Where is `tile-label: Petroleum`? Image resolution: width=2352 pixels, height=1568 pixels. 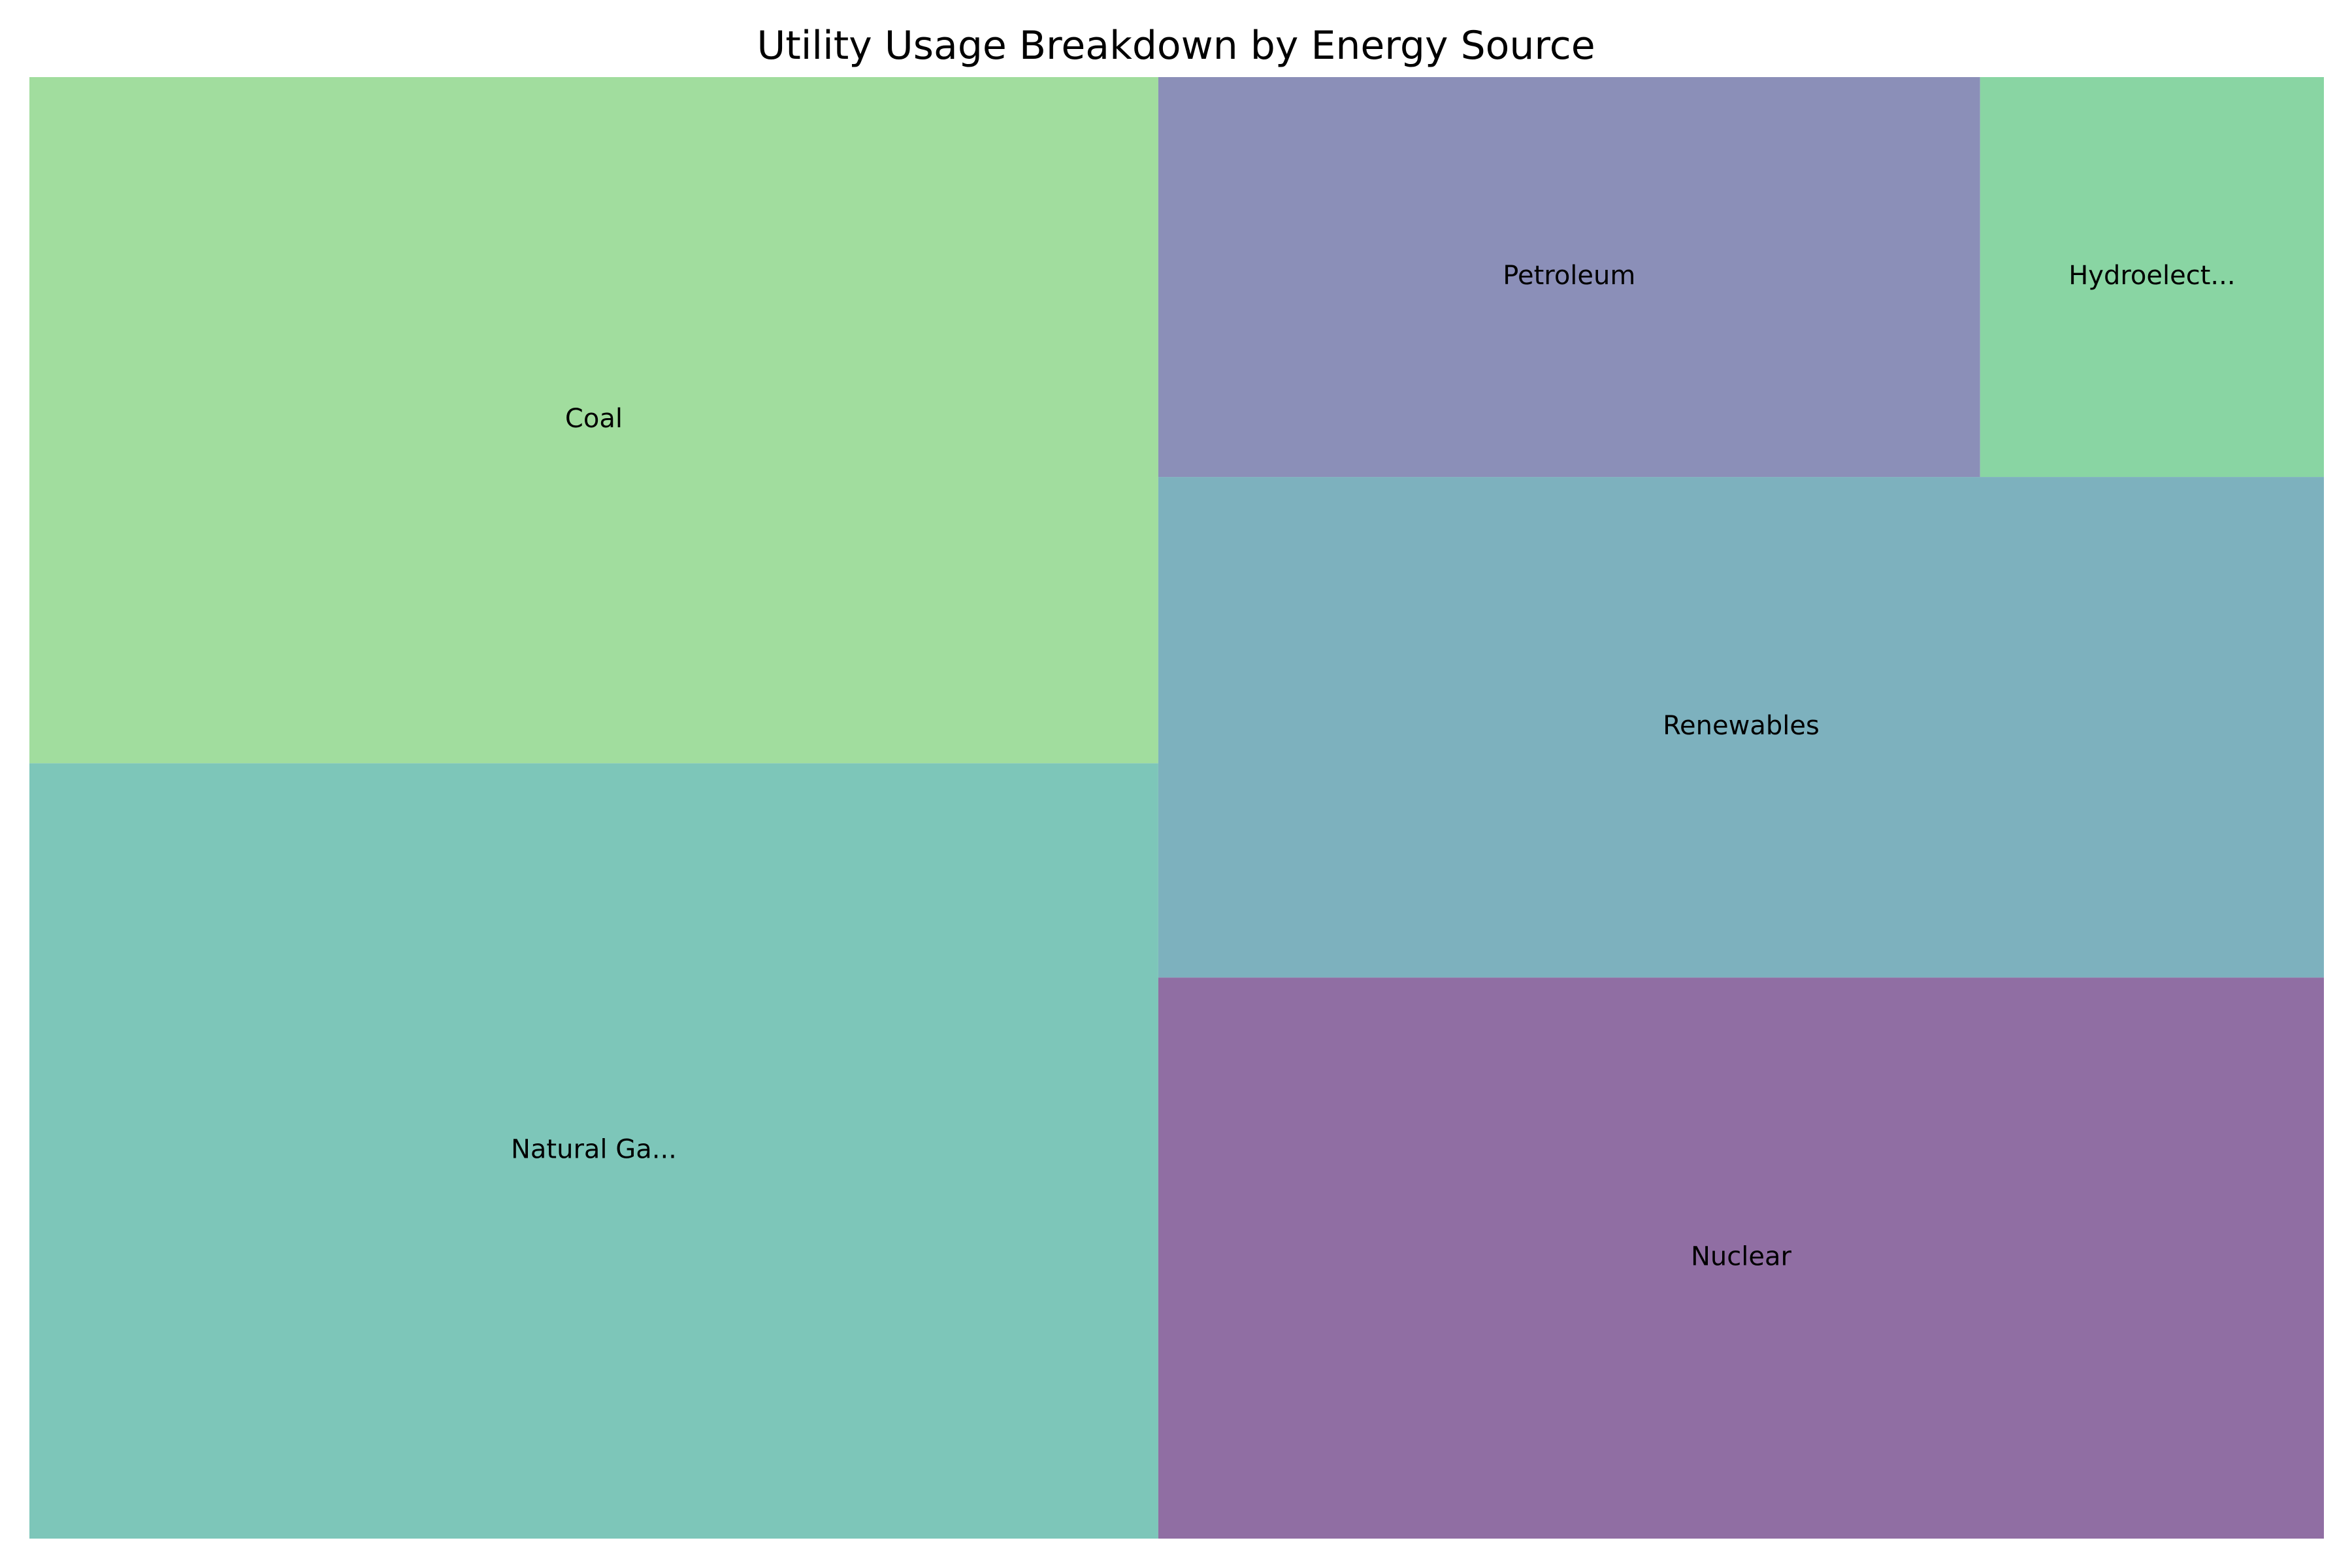
tile-label: Petroleum is located at coordinates (1569, 276).